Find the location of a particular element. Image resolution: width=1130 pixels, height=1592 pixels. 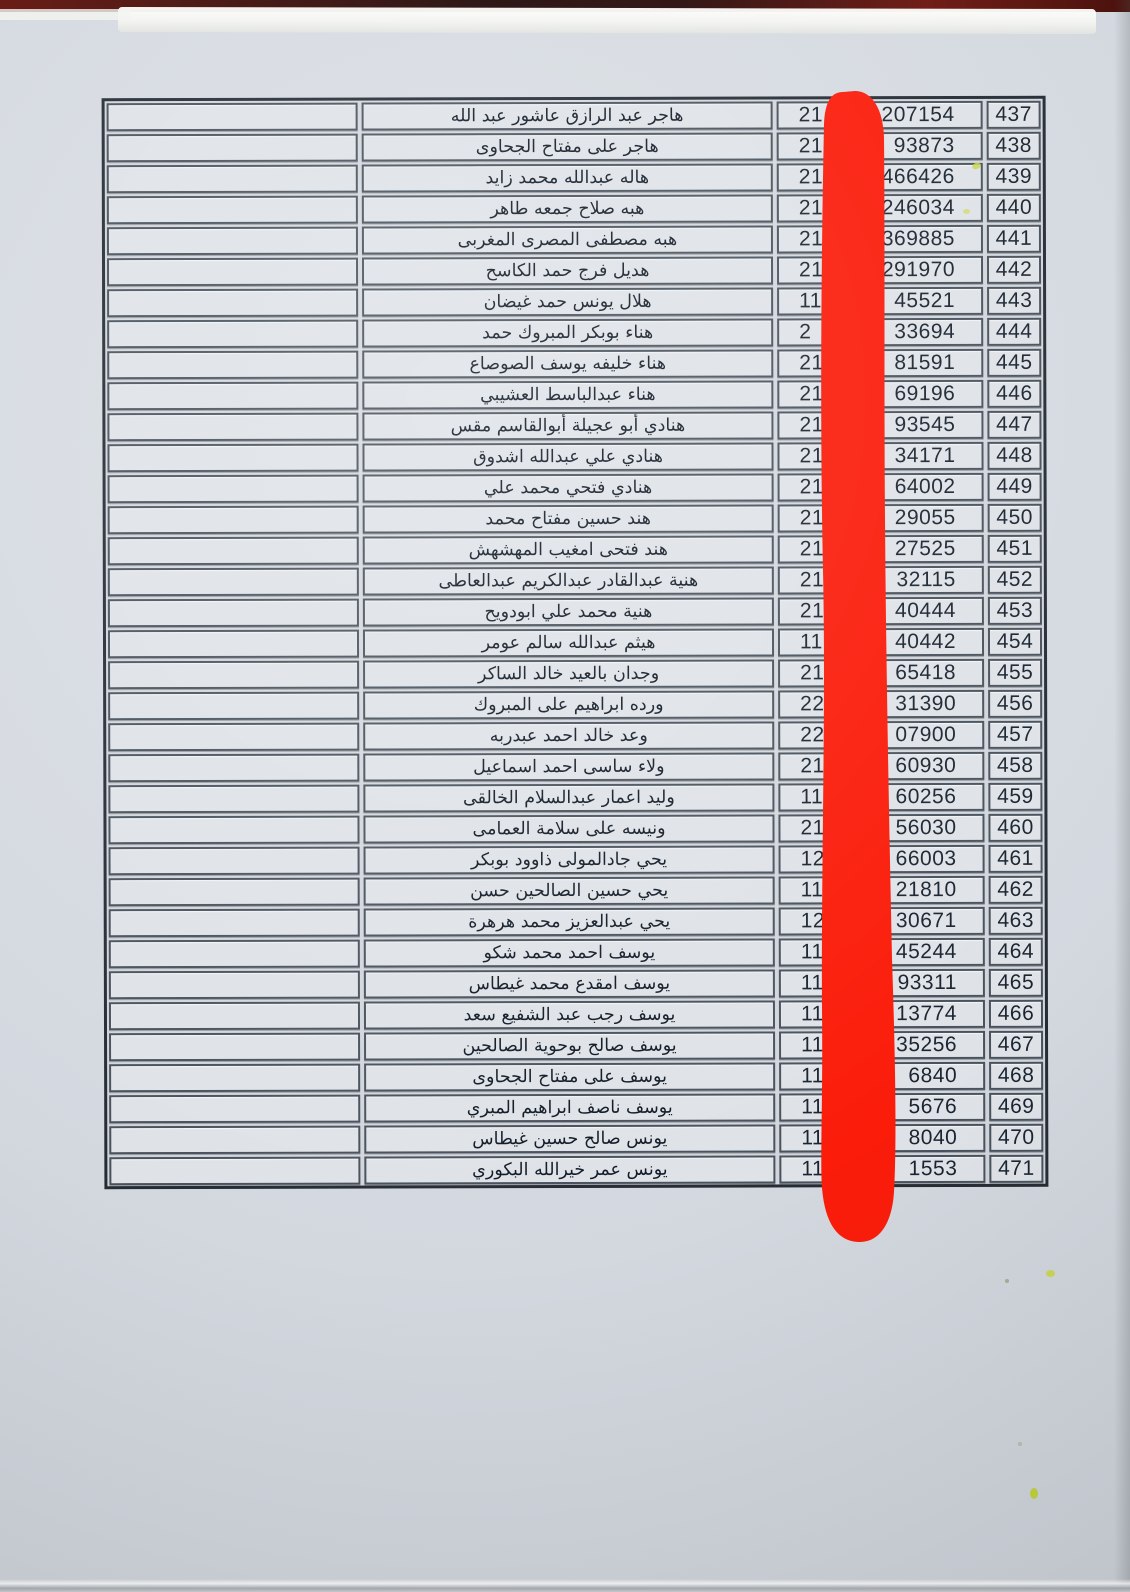

name-cell: يحي عبدالعزيز محمد هرهرة is located at coordinates (569, 921).